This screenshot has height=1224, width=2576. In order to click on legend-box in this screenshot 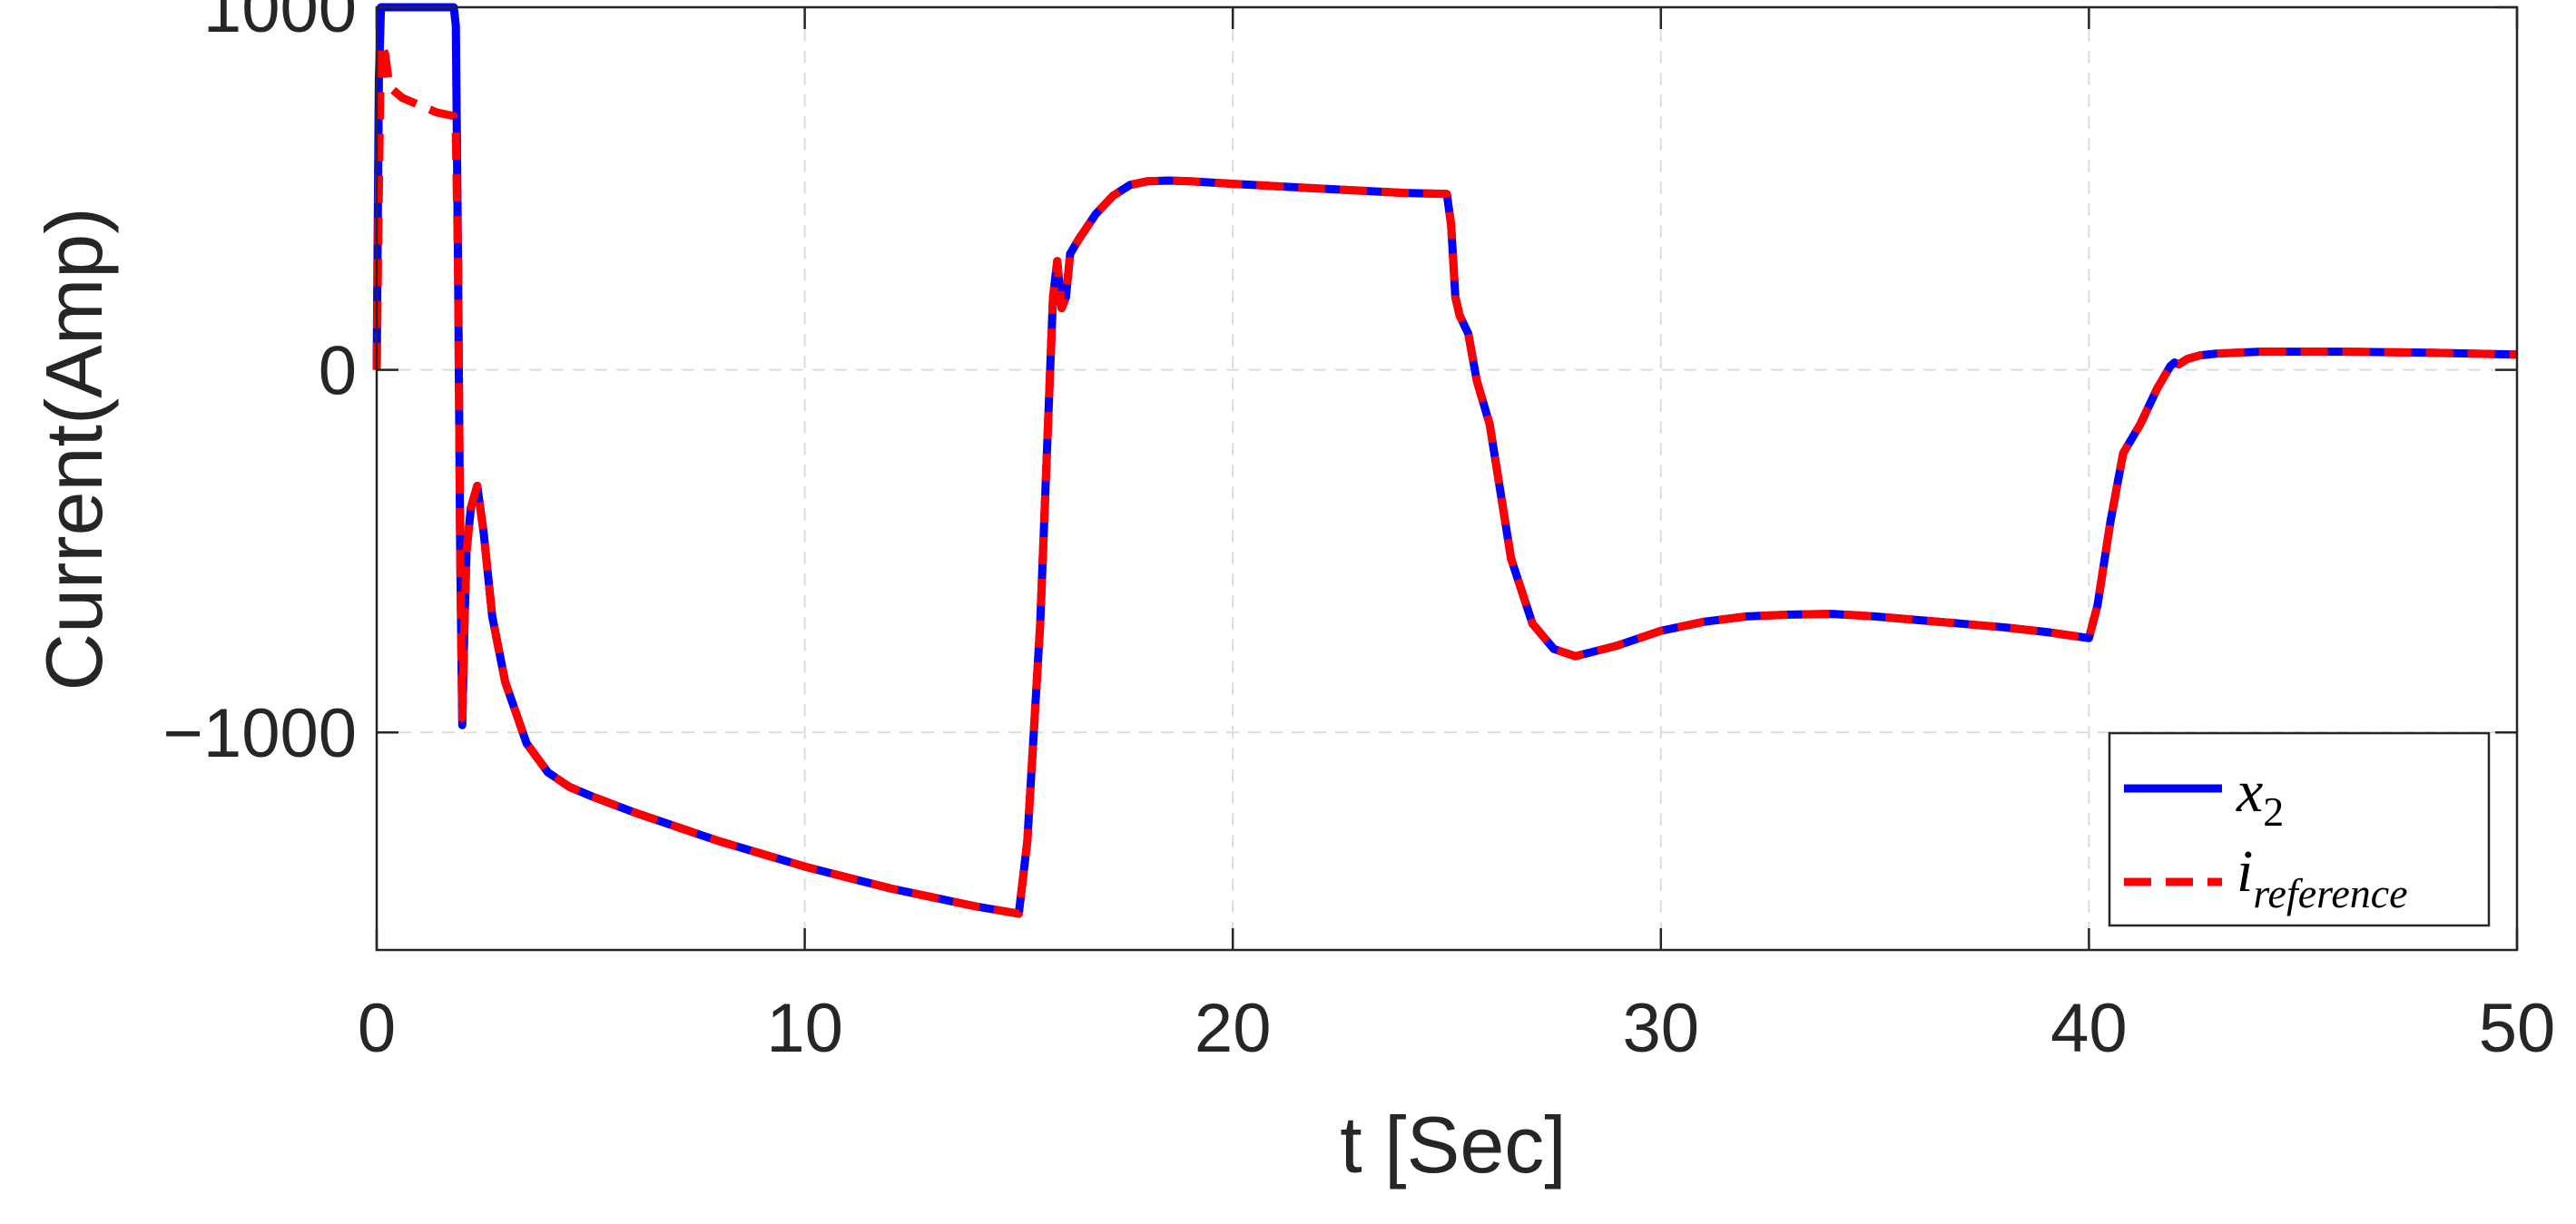, I will do `click(2299, 829)`.